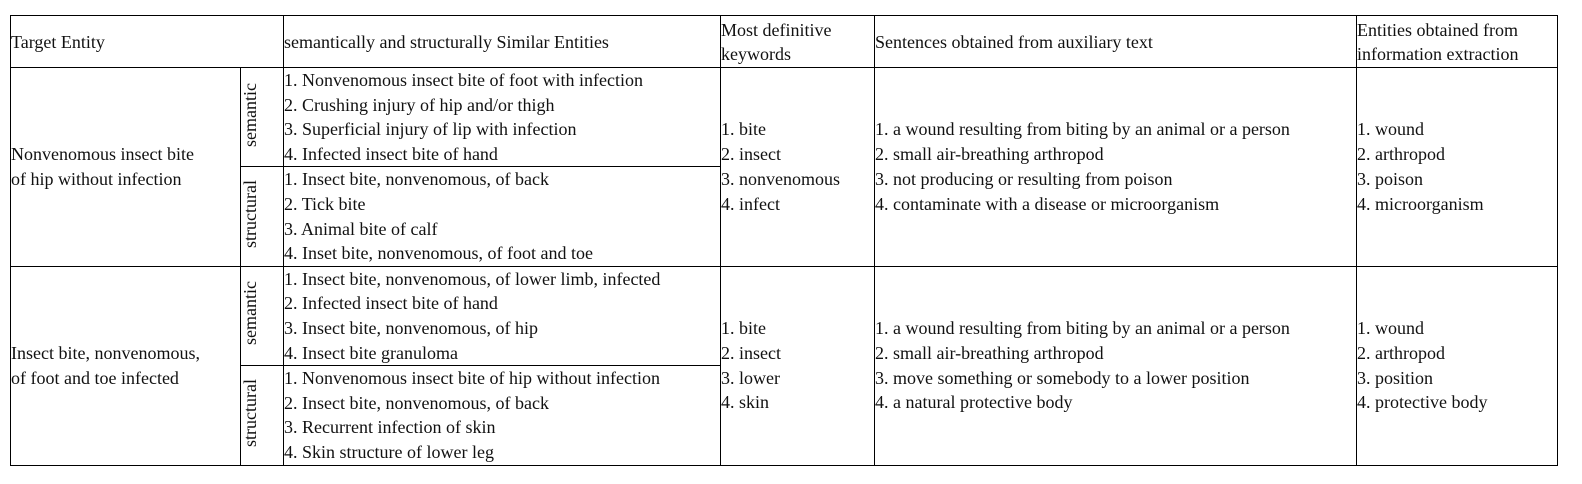 The height and width of the screenshot is (484, 1582). Describe the element at coordinates (102, 153) in the screenshot. I see `target-entity-line1: Nonvenomous insect bite` at that location.